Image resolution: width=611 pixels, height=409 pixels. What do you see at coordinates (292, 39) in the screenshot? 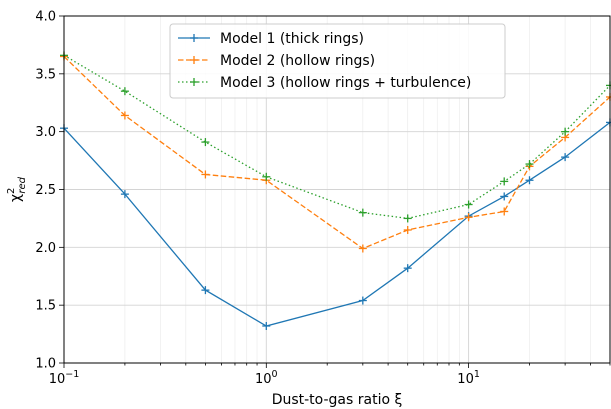
I see `legend-label: Model 1 (thick rings)` at bounding box center [292, 39].